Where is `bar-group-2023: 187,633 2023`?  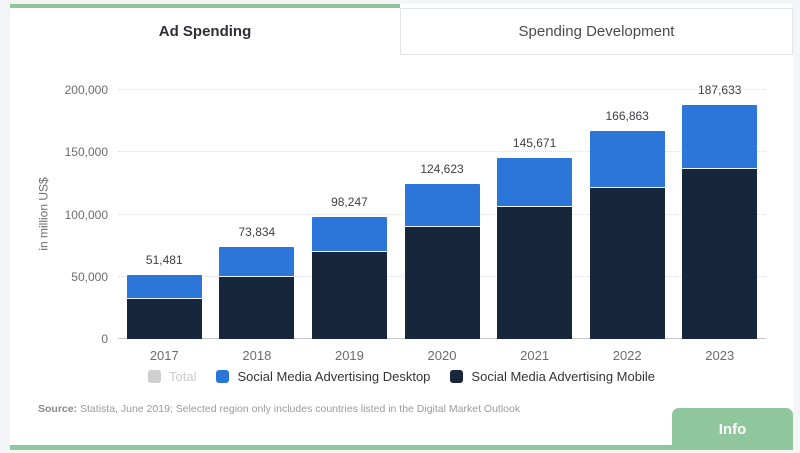
bar-group-2023: 187,633 2023 is located at coordinates (719, 223).